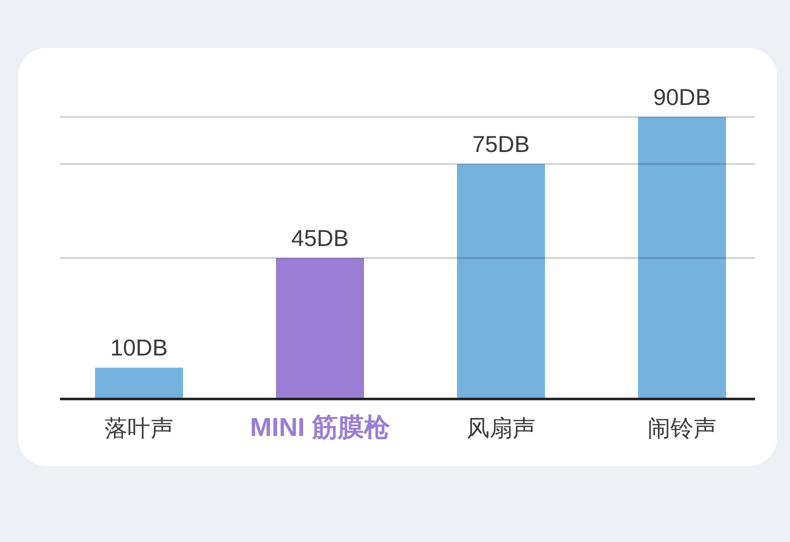  What do you see at coordinates (139, 347) in the screenshot?
I see `data-label: 10DB` at bounding box center [139, 347].